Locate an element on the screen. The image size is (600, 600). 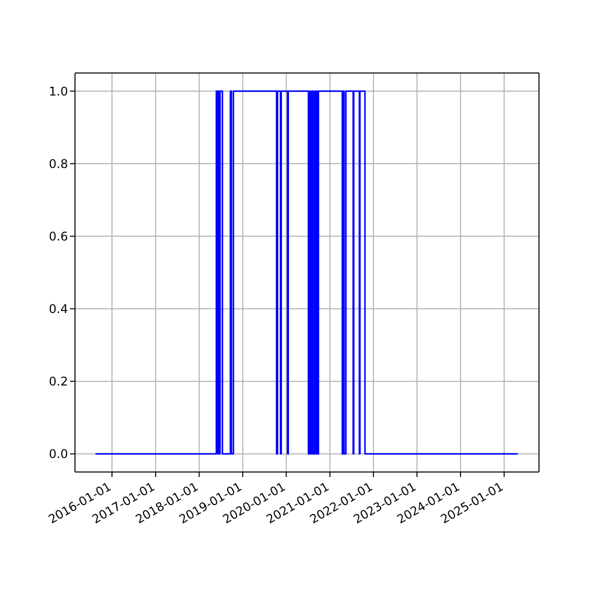
y-tick-label: 0.6 is located at coordinates (58, 236).